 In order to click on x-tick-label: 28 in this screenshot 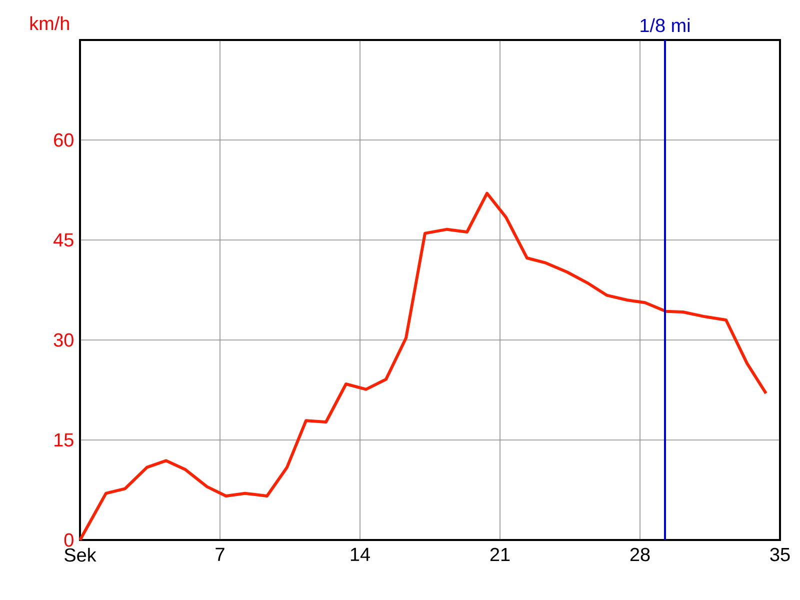, I will do `click(640, 555)`.